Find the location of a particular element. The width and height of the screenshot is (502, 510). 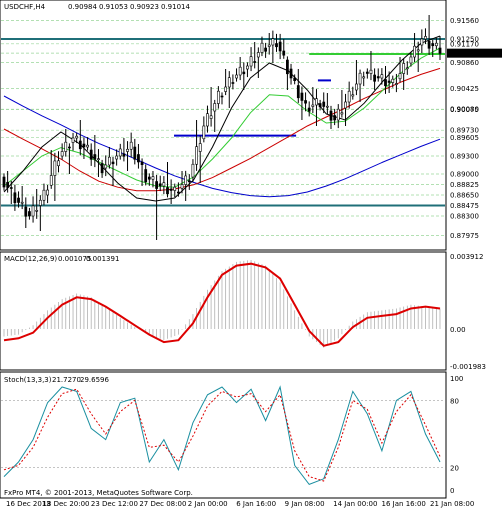

current-price-box is located at coordinates (474, 53).